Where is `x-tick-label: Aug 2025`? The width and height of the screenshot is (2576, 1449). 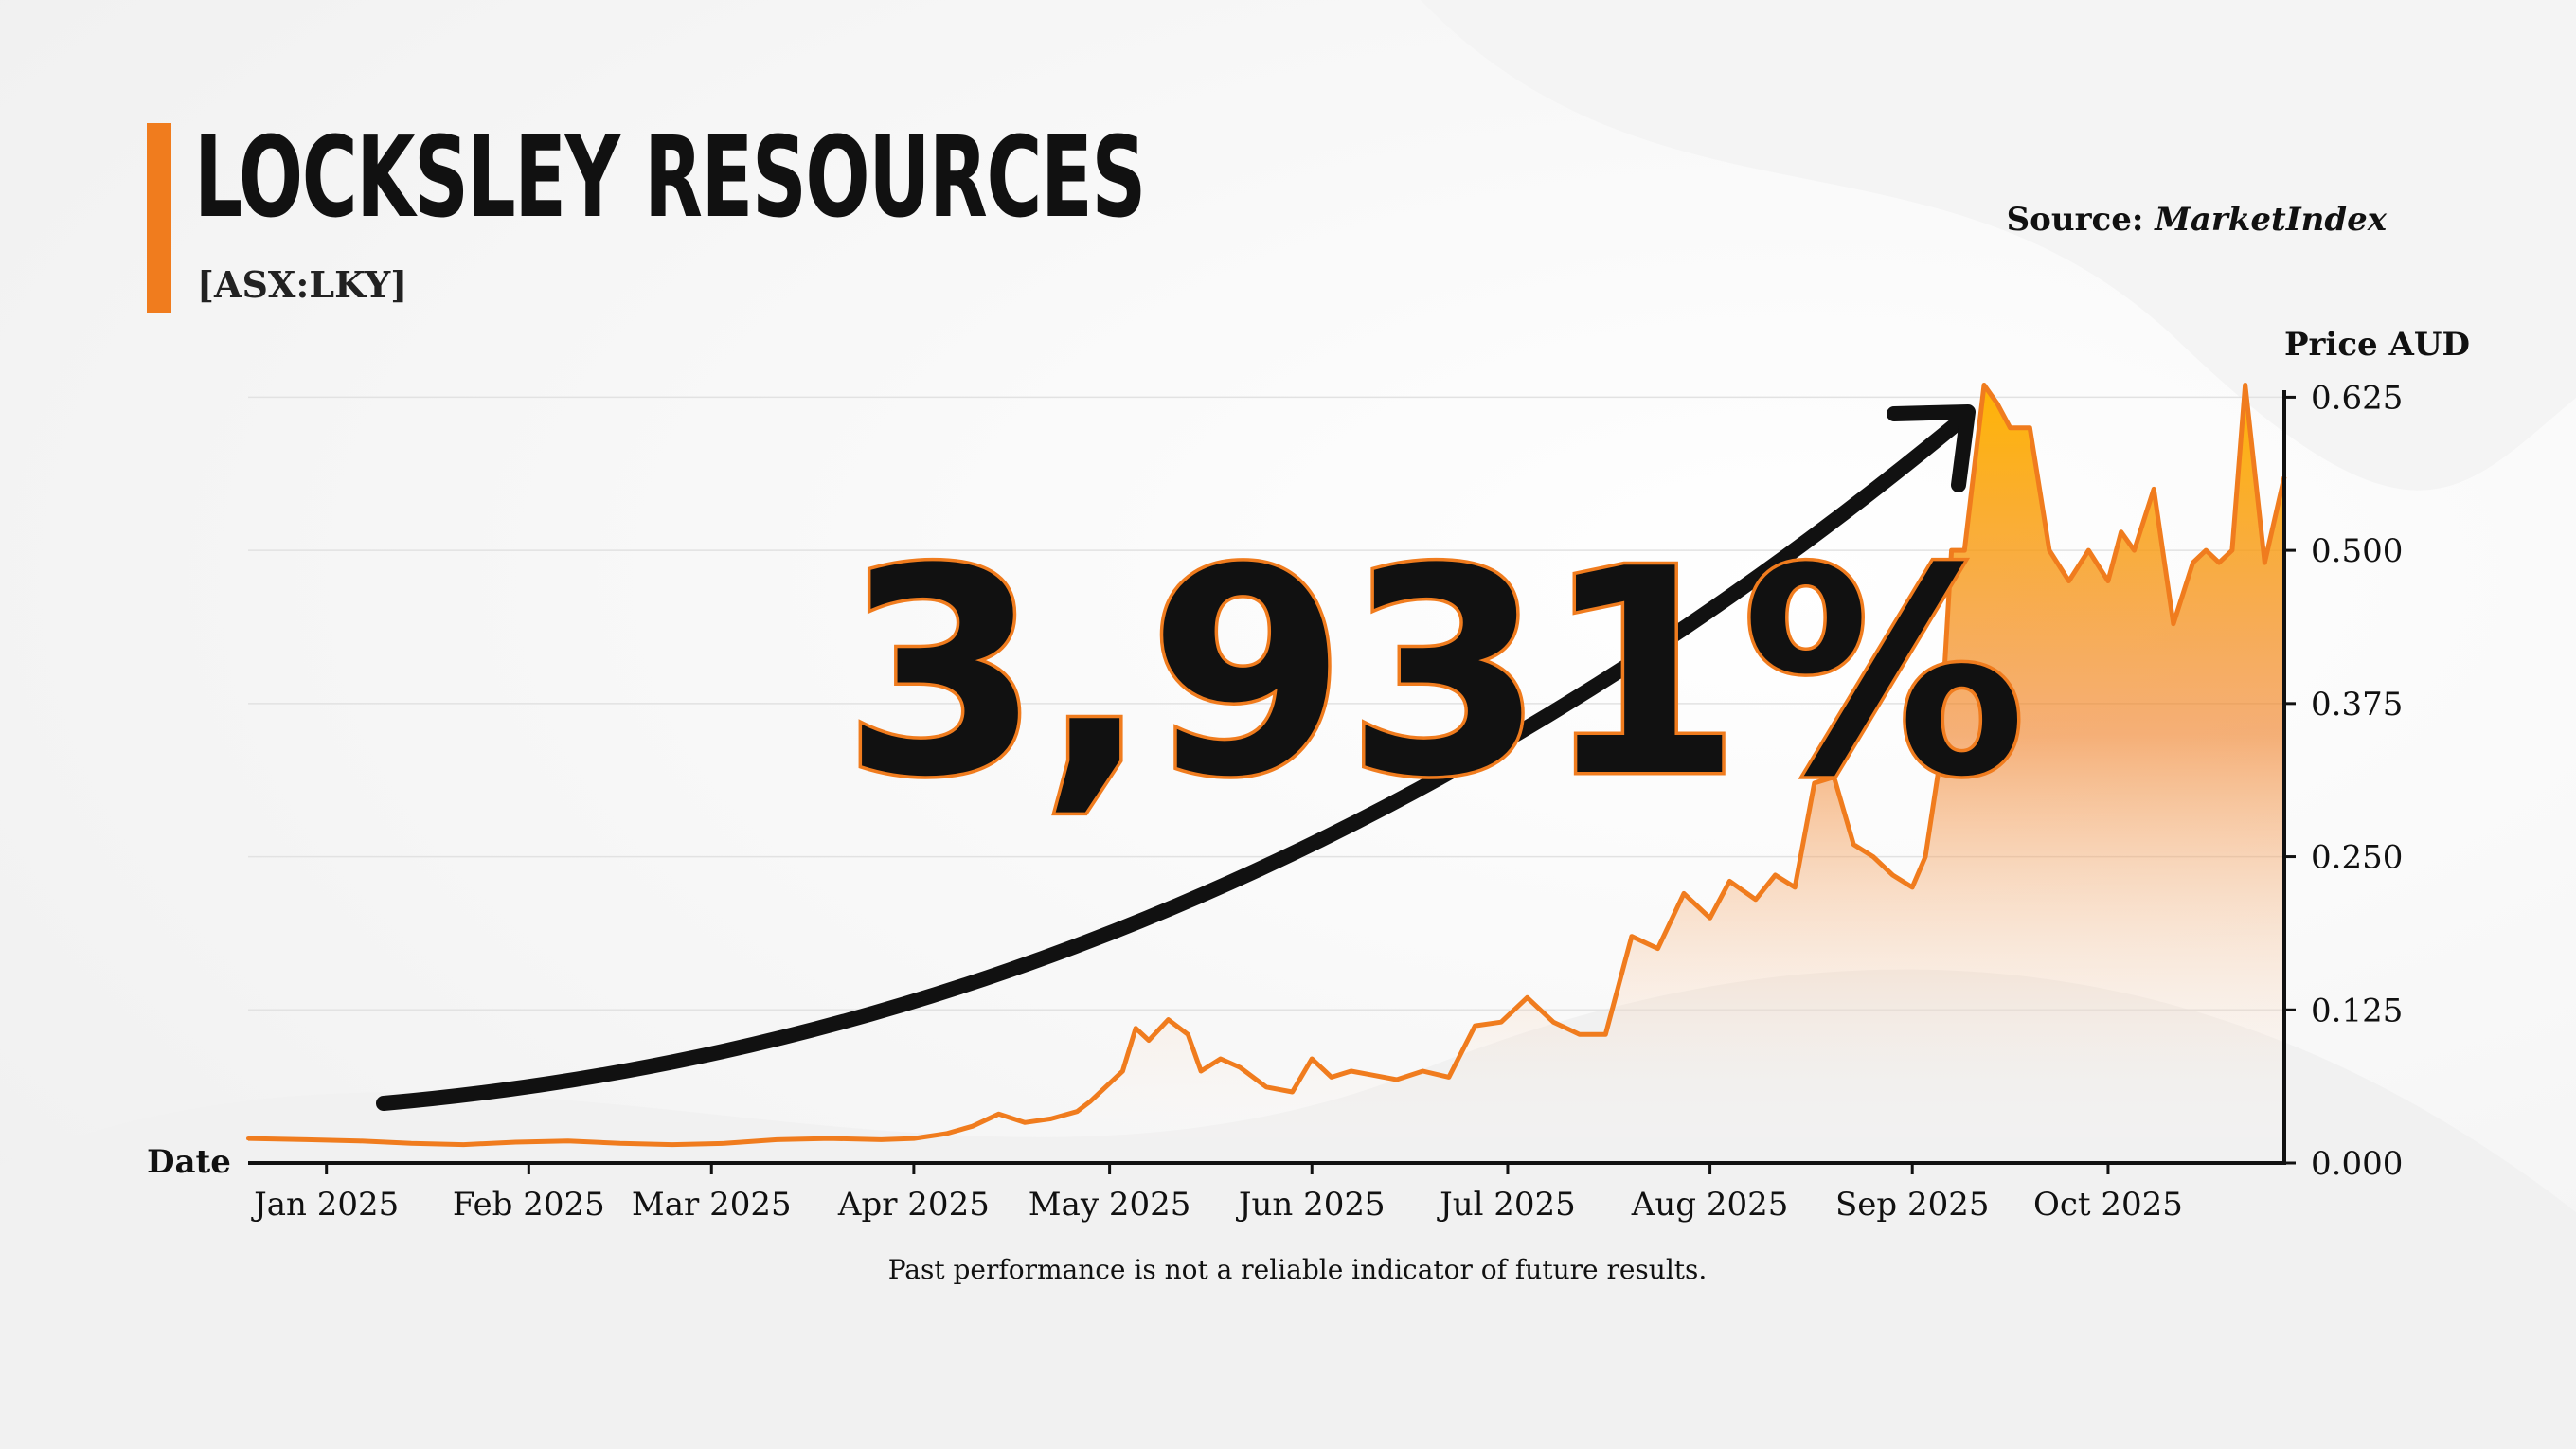
x-tick-label: Aug 2025 is located at coordinates (1710, 1205).